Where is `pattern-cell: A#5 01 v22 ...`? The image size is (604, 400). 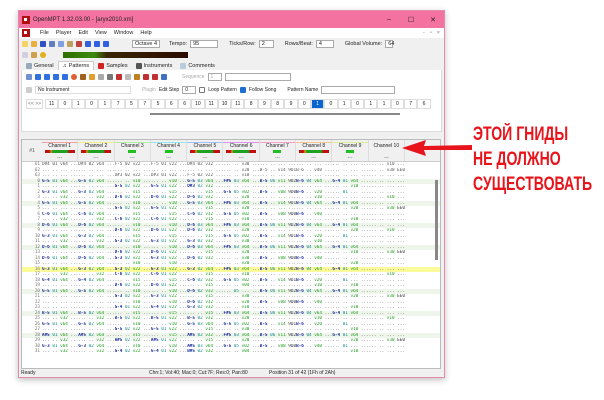
pattern-cell: A#5 01 v22 ... is located at coordinates (169, 341).